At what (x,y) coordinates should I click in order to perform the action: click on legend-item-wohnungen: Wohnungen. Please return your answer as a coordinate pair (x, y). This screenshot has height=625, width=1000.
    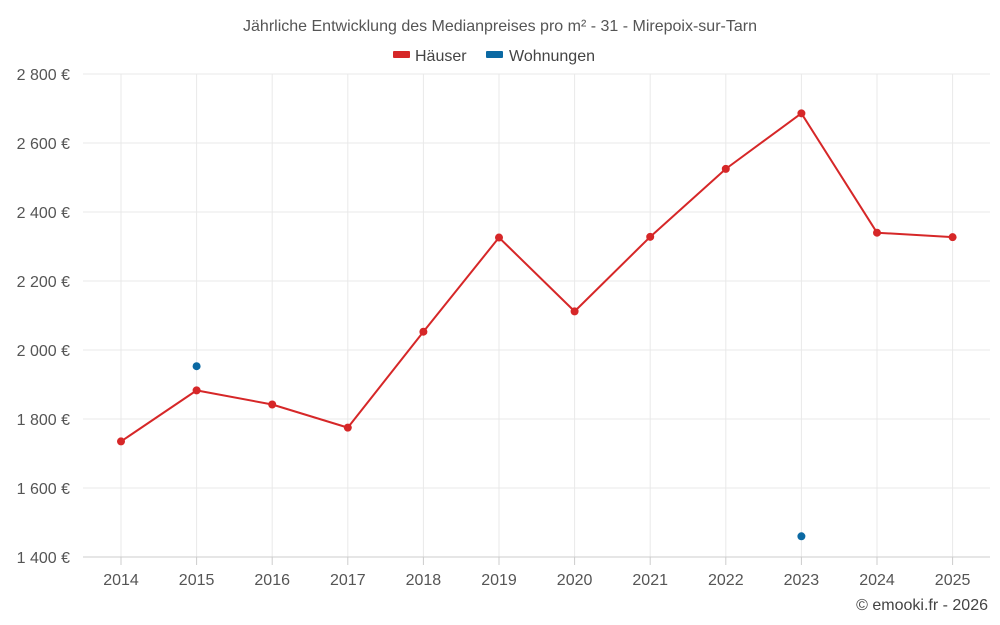
    Looking at the image, I should click on (540, 56).